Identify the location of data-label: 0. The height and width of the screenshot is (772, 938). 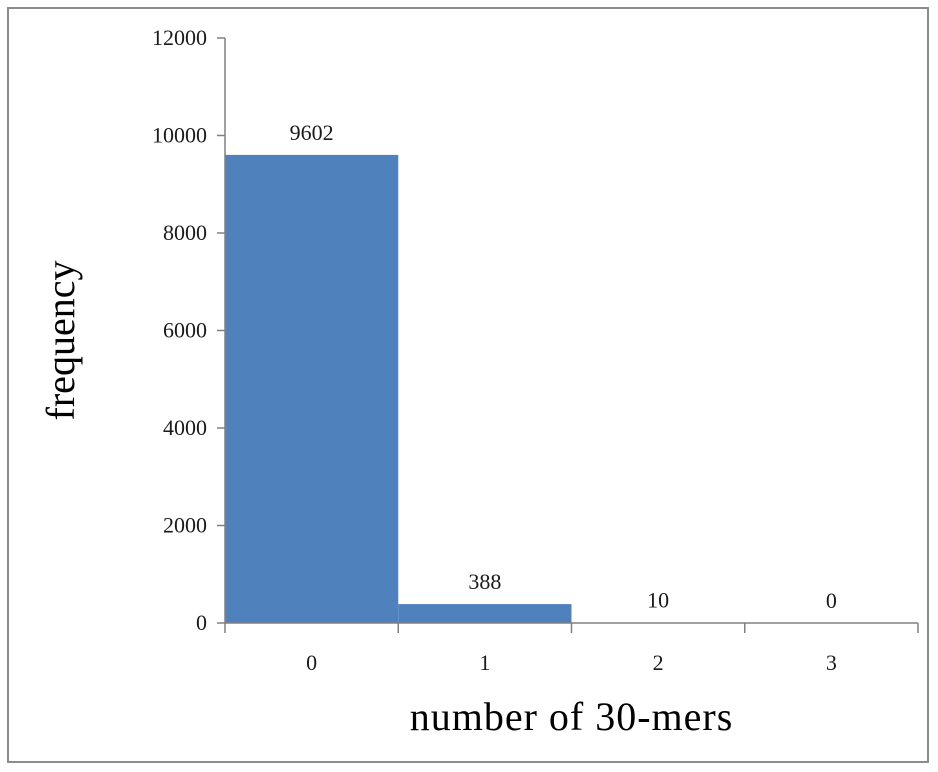
(831, 600).